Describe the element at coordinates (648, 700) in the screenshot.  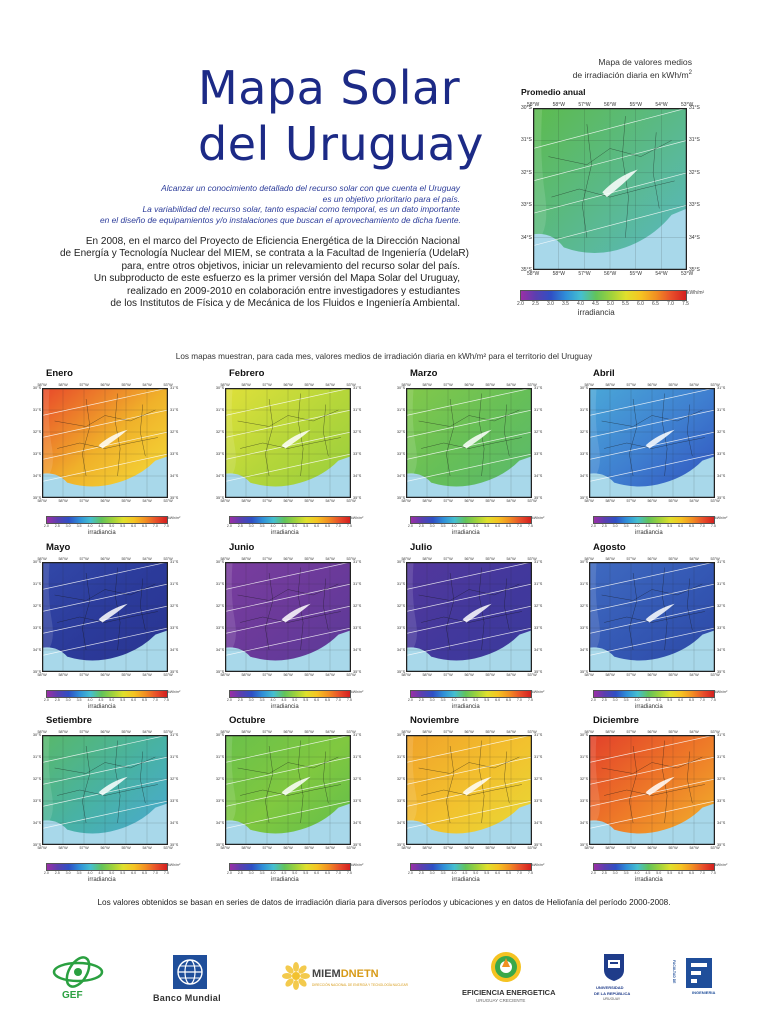
I see `colorbar-tick-label: 4.5` at that location.